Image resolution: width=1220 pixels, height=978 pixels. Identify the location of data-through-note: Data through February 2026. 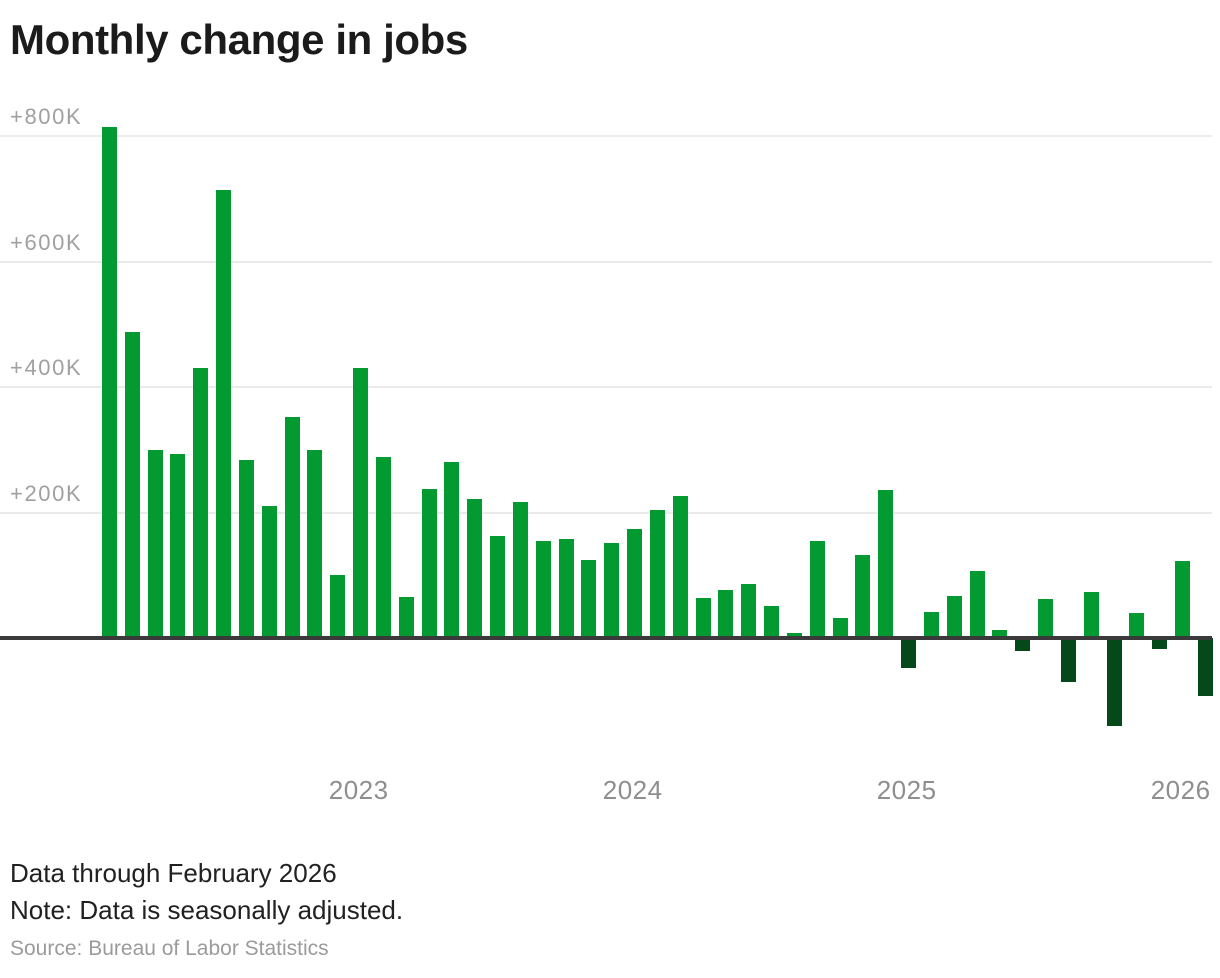
(173, 873).